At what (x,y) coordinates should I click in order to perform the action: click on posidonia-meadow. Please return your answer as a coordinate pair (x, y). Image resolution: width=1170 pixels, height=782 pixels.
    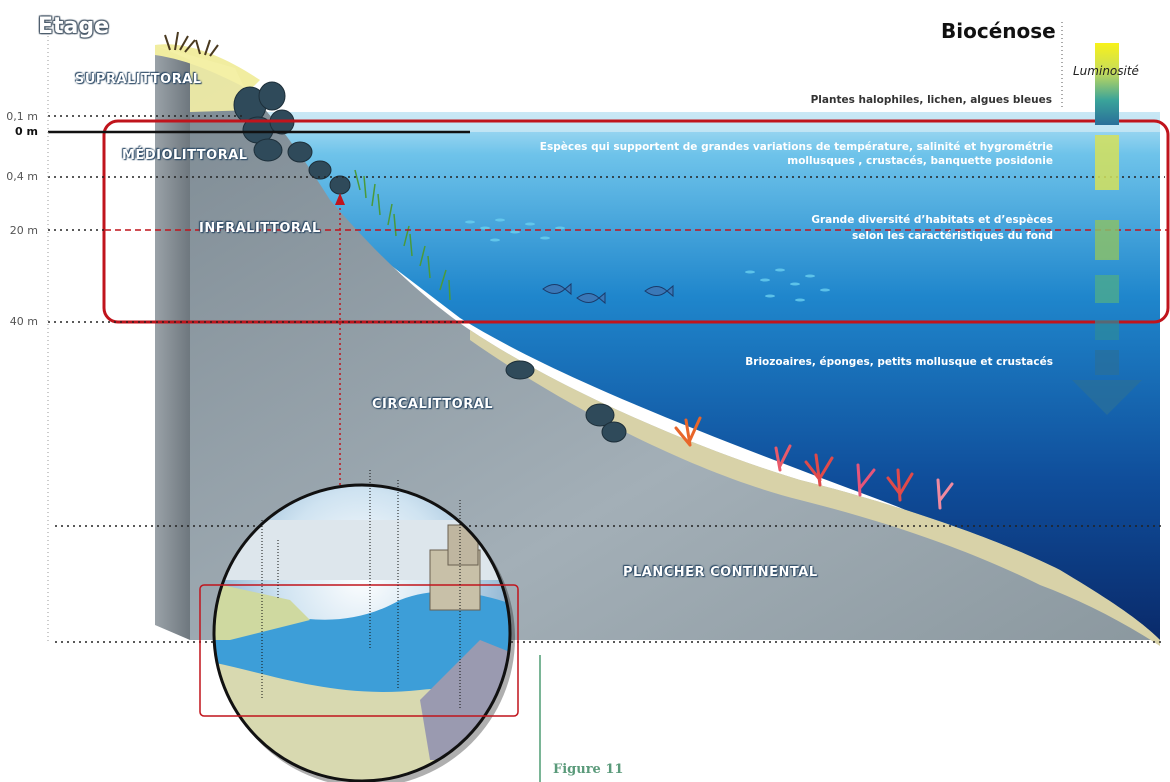
    Looking at the image, I should click on (402, 235).